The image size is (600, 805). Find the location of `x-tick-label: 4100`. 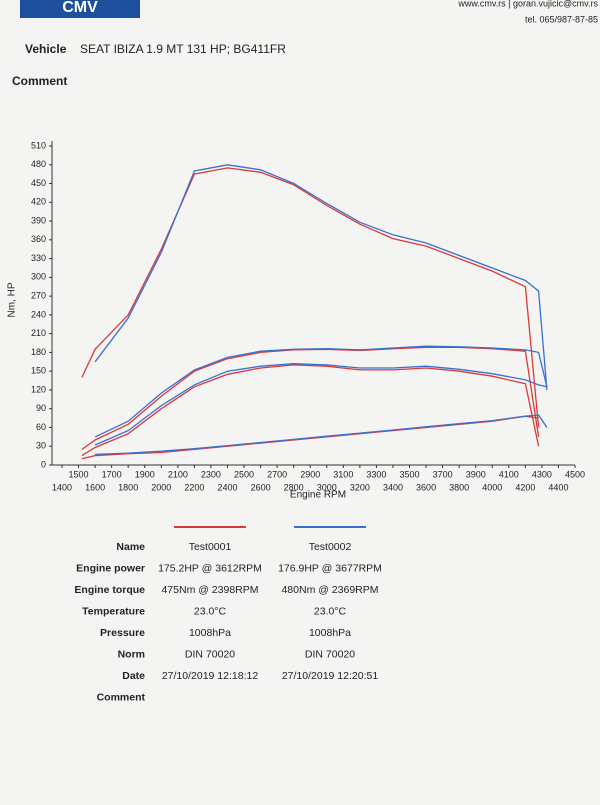

x-tick-label: 4100 is located at coordinates (509, 474).